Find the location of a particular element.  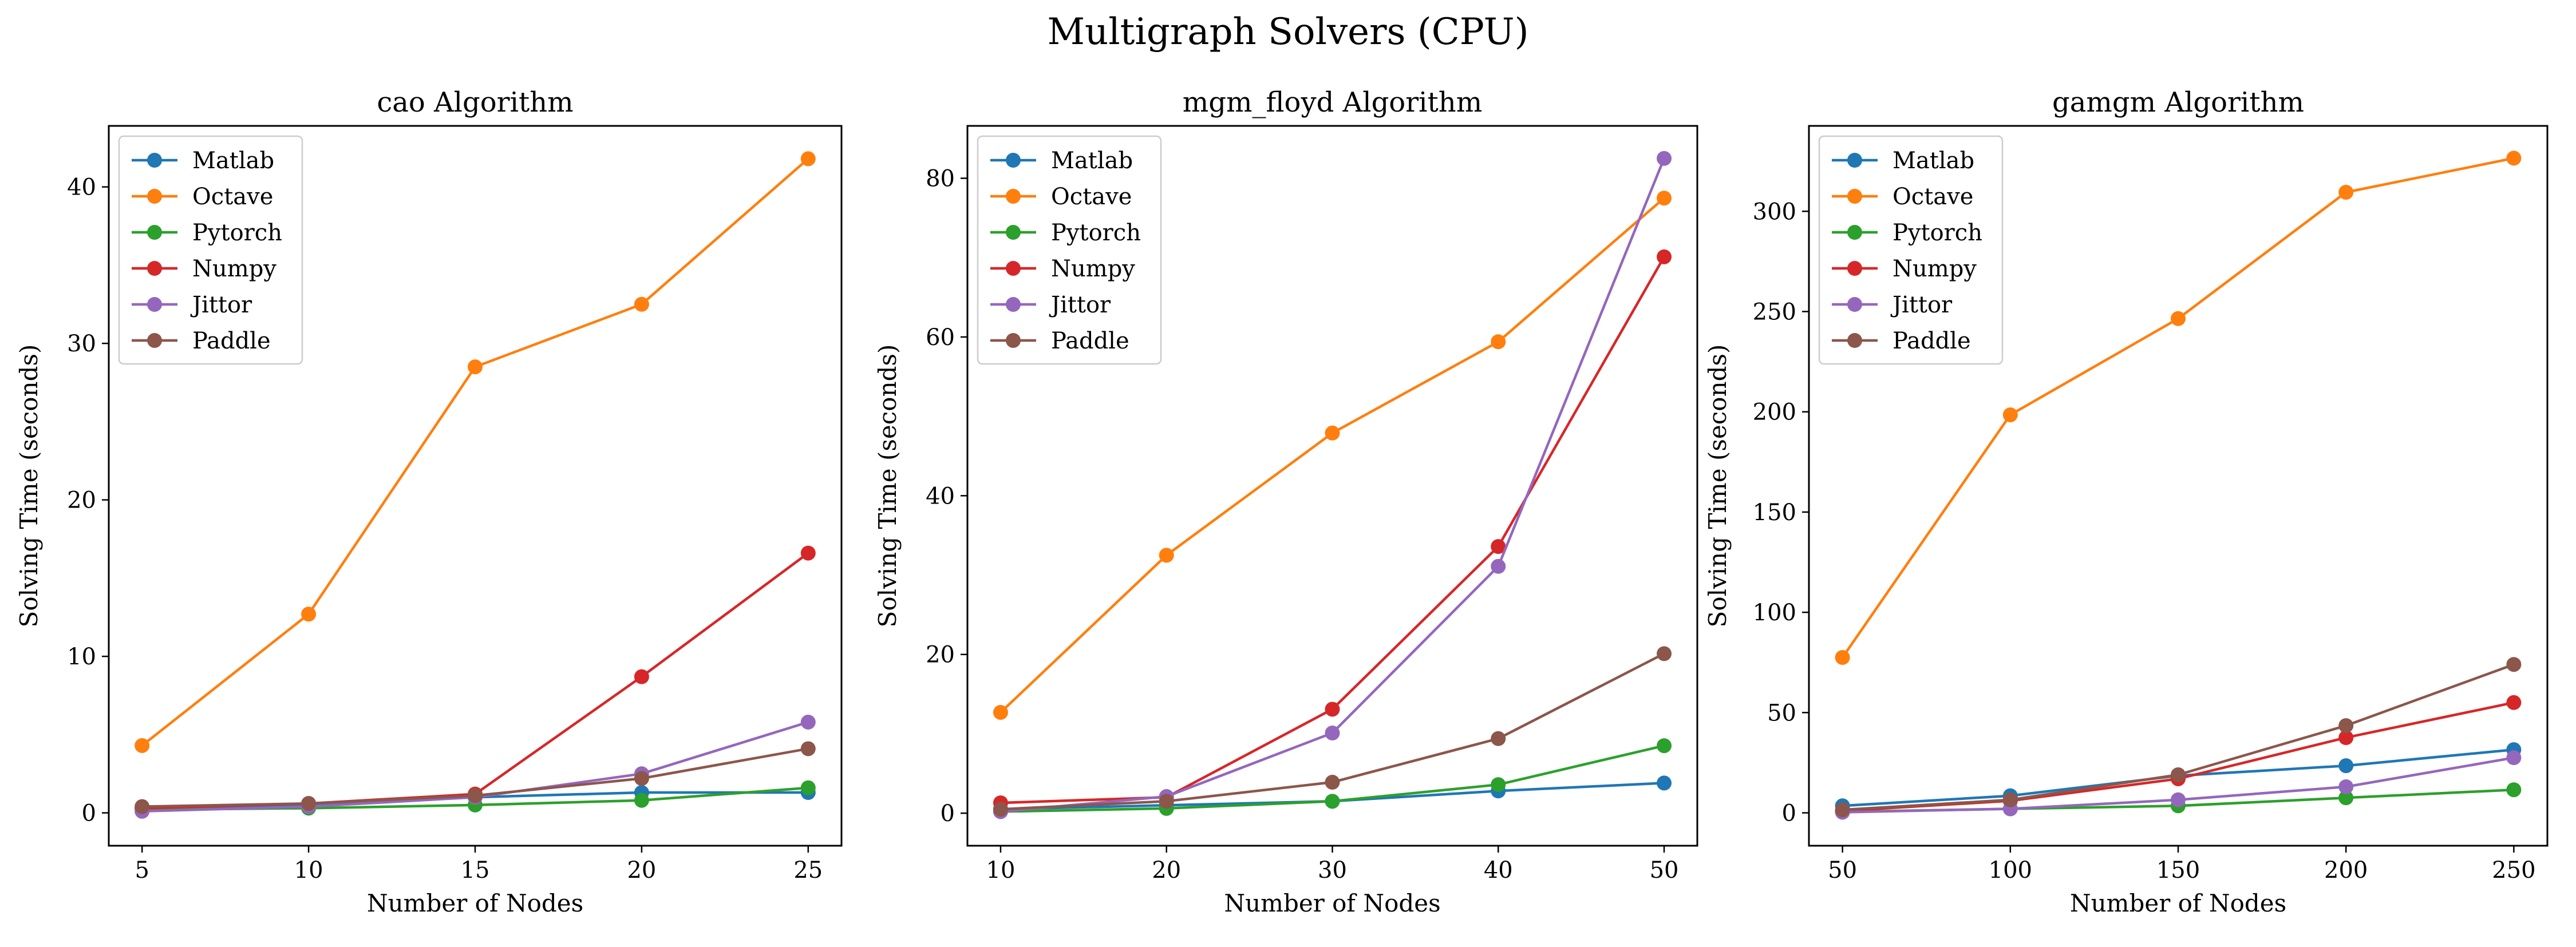

legend: Matlab Octave Pytorch Numpy Jittor Paddle is located at coordinates (1069, 250).